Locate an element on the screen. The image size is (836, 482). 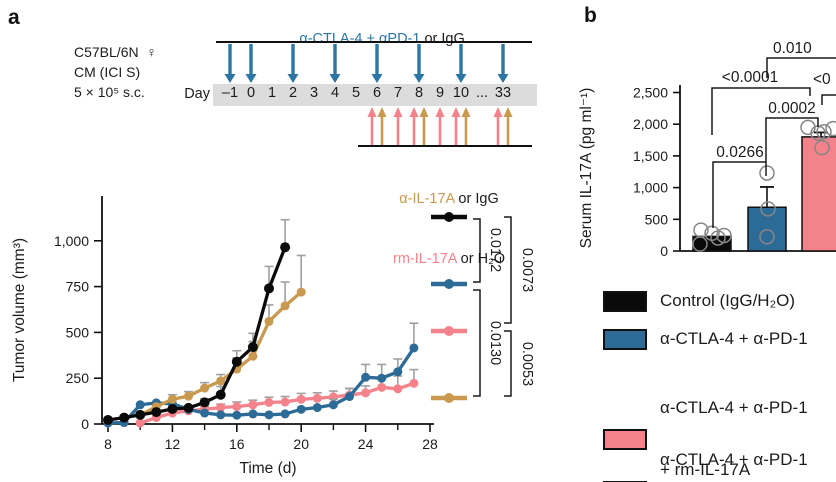
svg-text: 12 is located at coordinates (173, 444).